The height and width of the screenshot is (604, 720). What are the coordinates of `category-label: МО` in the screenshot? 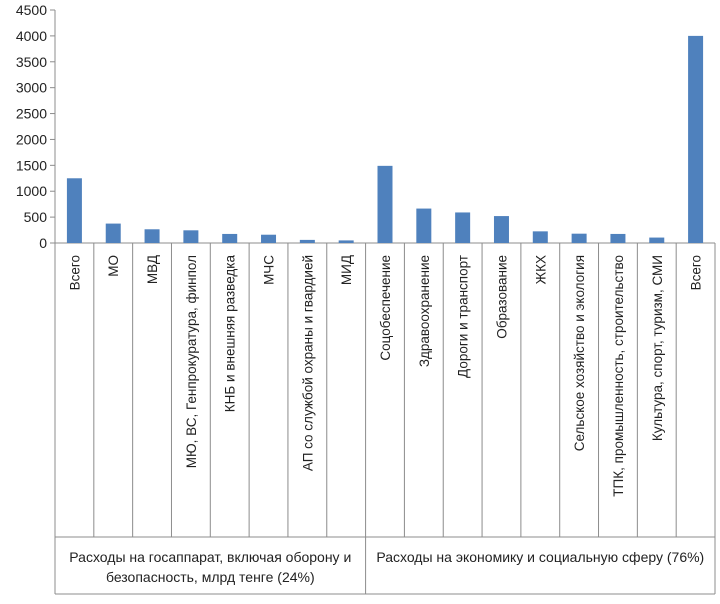 It's located at (113, 266).